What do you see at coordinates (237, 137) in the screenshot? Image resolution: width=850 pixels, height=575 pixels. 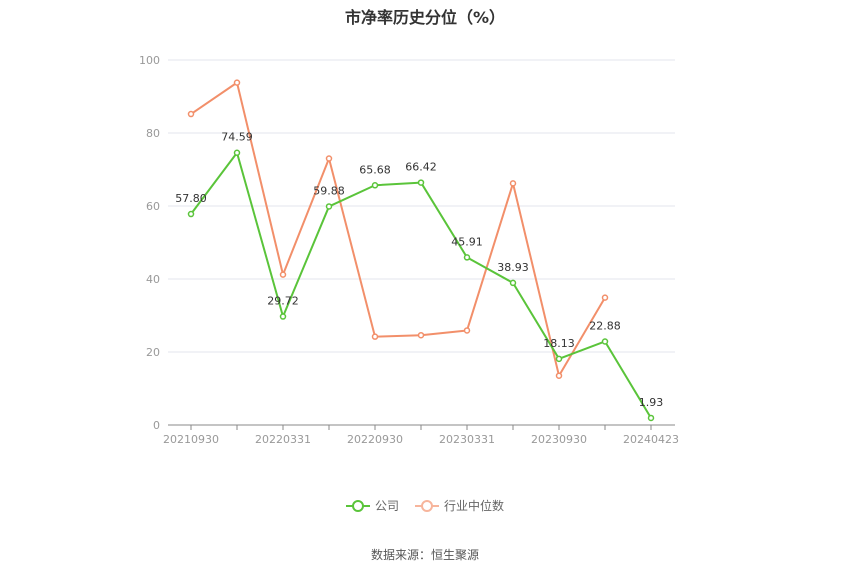 I see `data-label: 74.59` at bounding box center [237, 137].